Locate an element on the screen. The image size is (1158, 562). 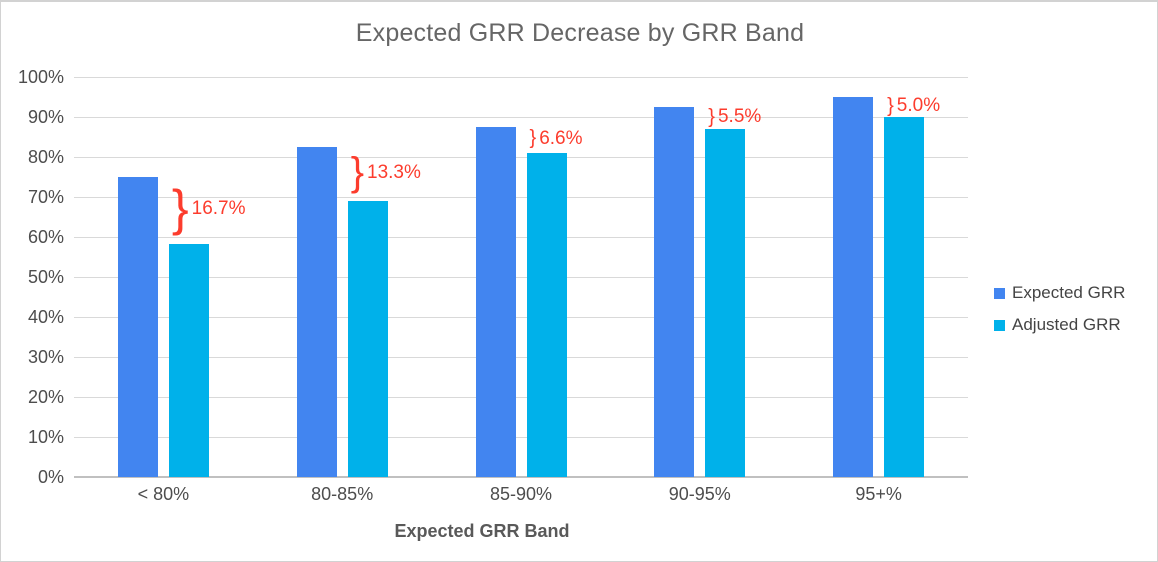
x-axis-title: Expected GRR Band is located at coordinates (482, 531).